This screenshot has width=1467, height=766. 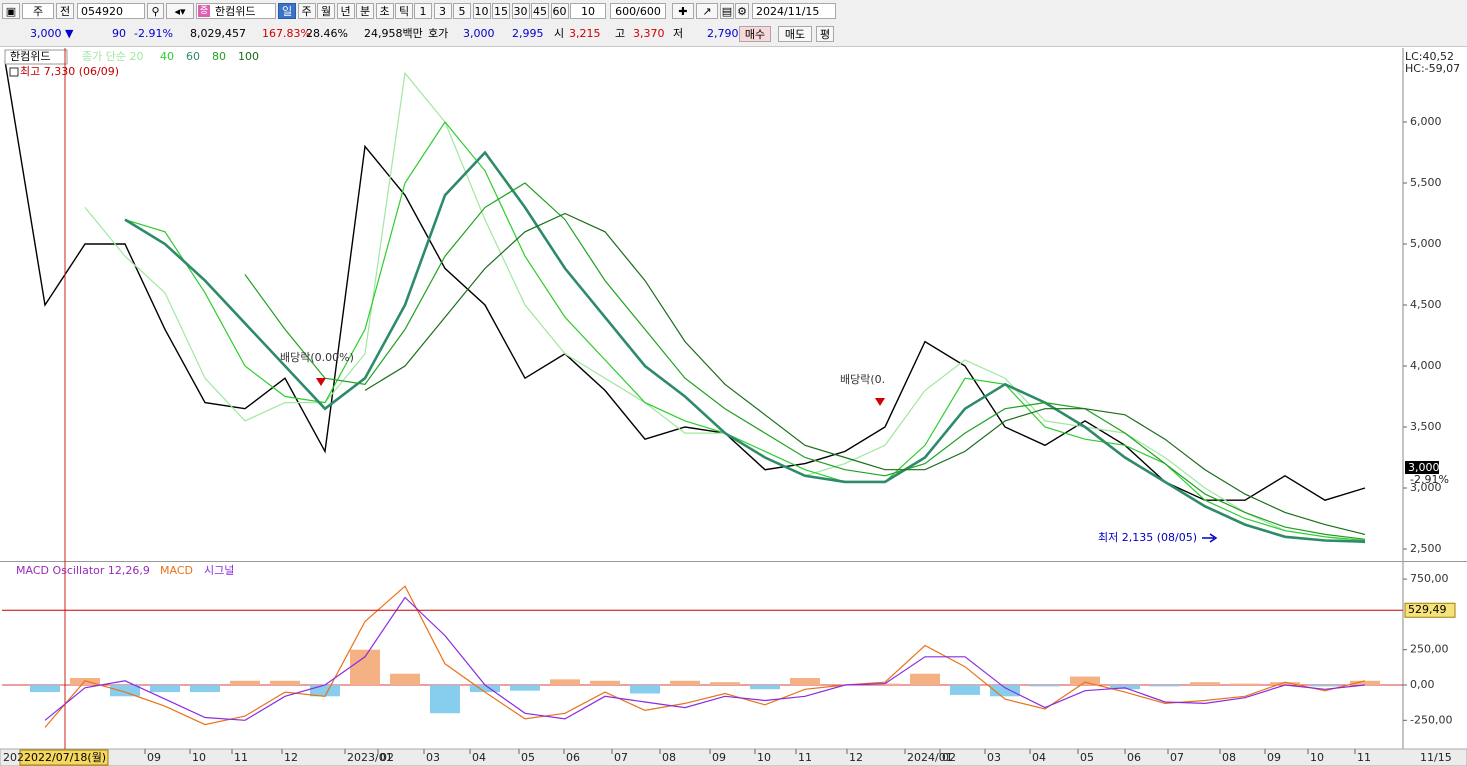 I want to click on x-tick-label: 02, so click(x=949, y=757).